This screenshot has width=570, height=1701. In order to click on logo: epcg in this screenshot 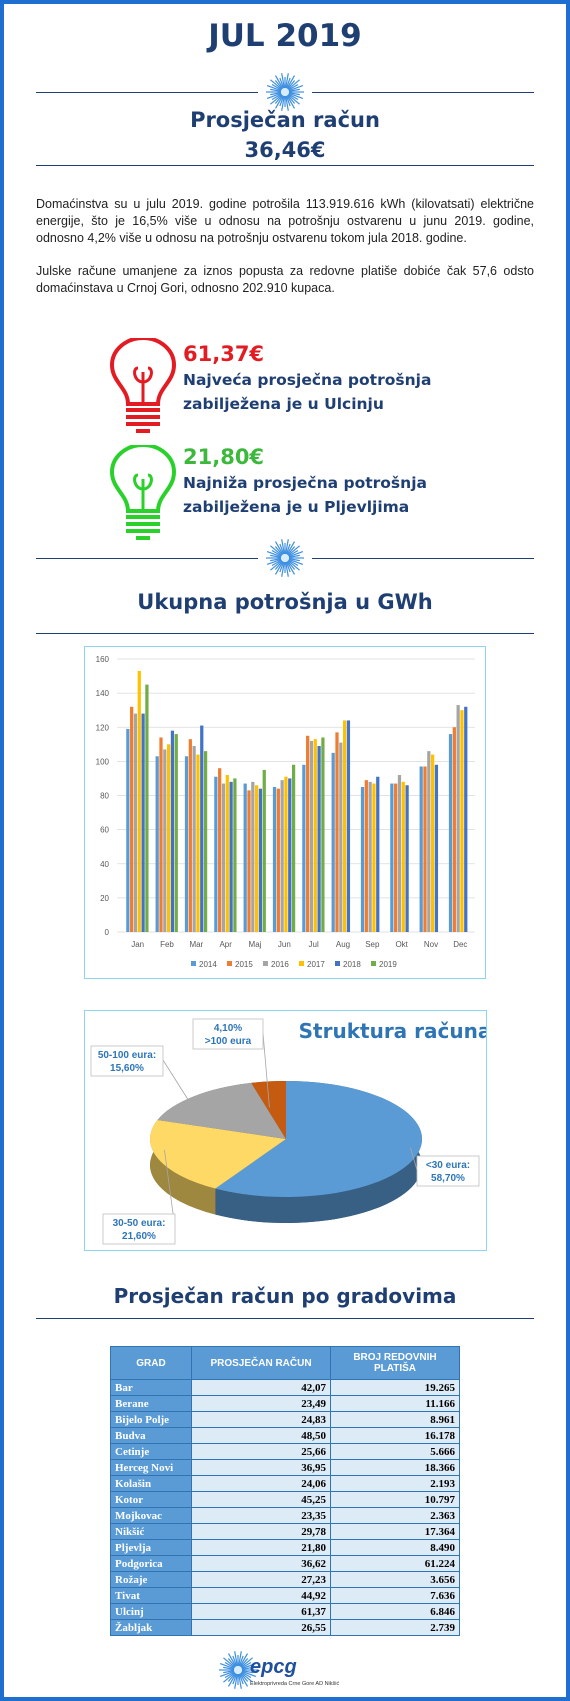, I will do `click(273, 1667)`.